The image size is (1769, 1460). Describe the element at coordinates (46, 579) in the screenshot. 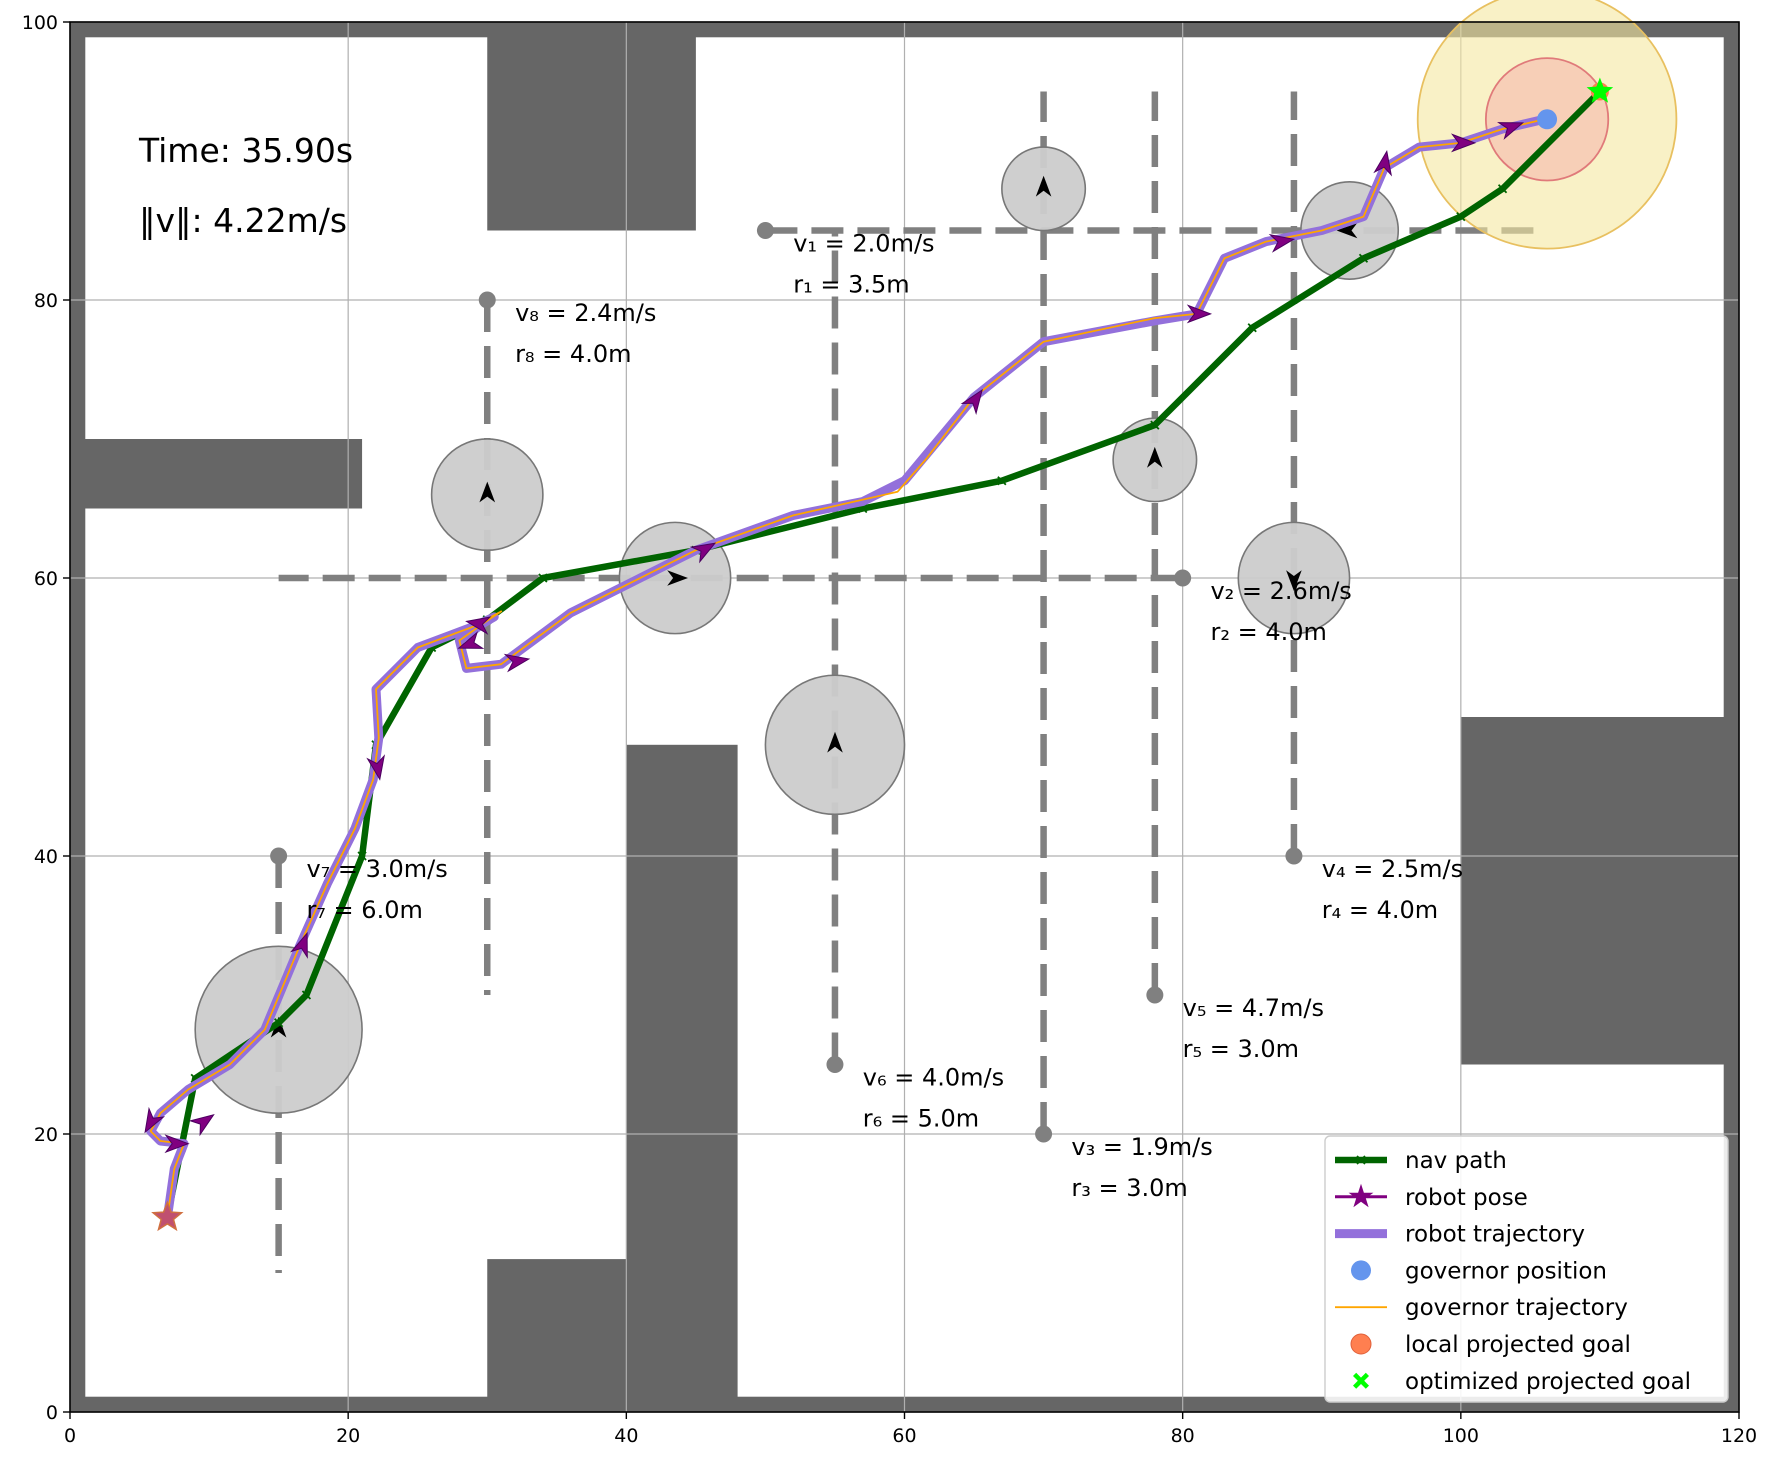

I see `y-tick-label-60: 60` at that location.